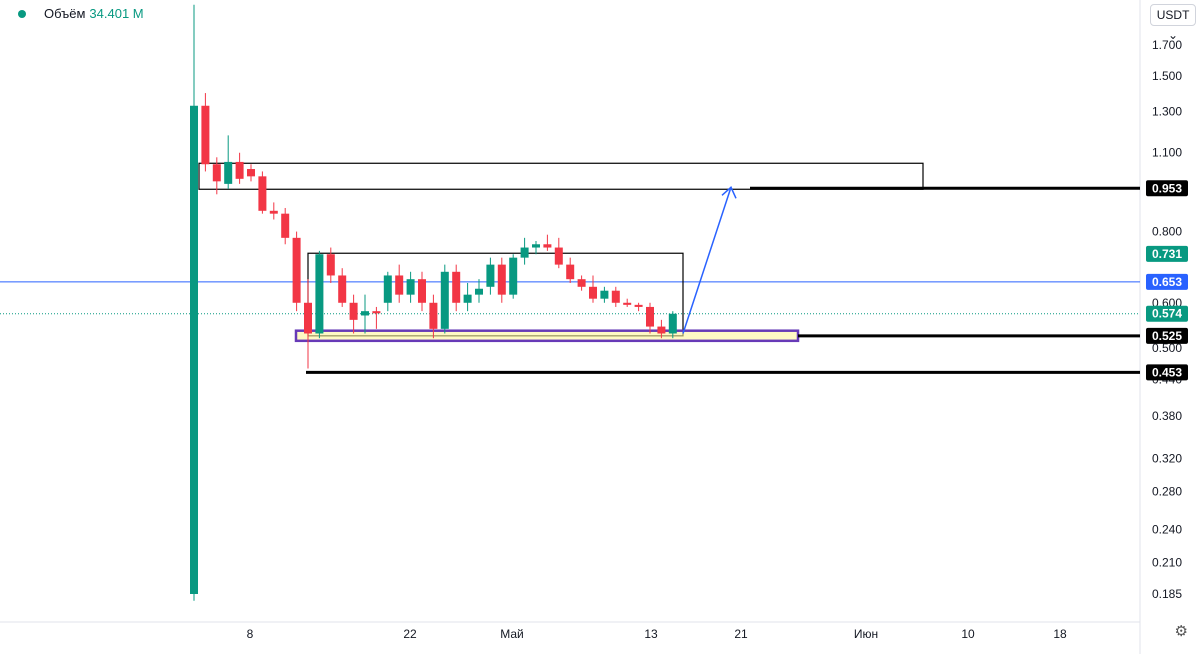 This screenshot has height=654, width=1200. What do you see at coordinates (410, 634) in the screenshot?
I see `x-tick-label: 22` at bounding box center [410, 634].